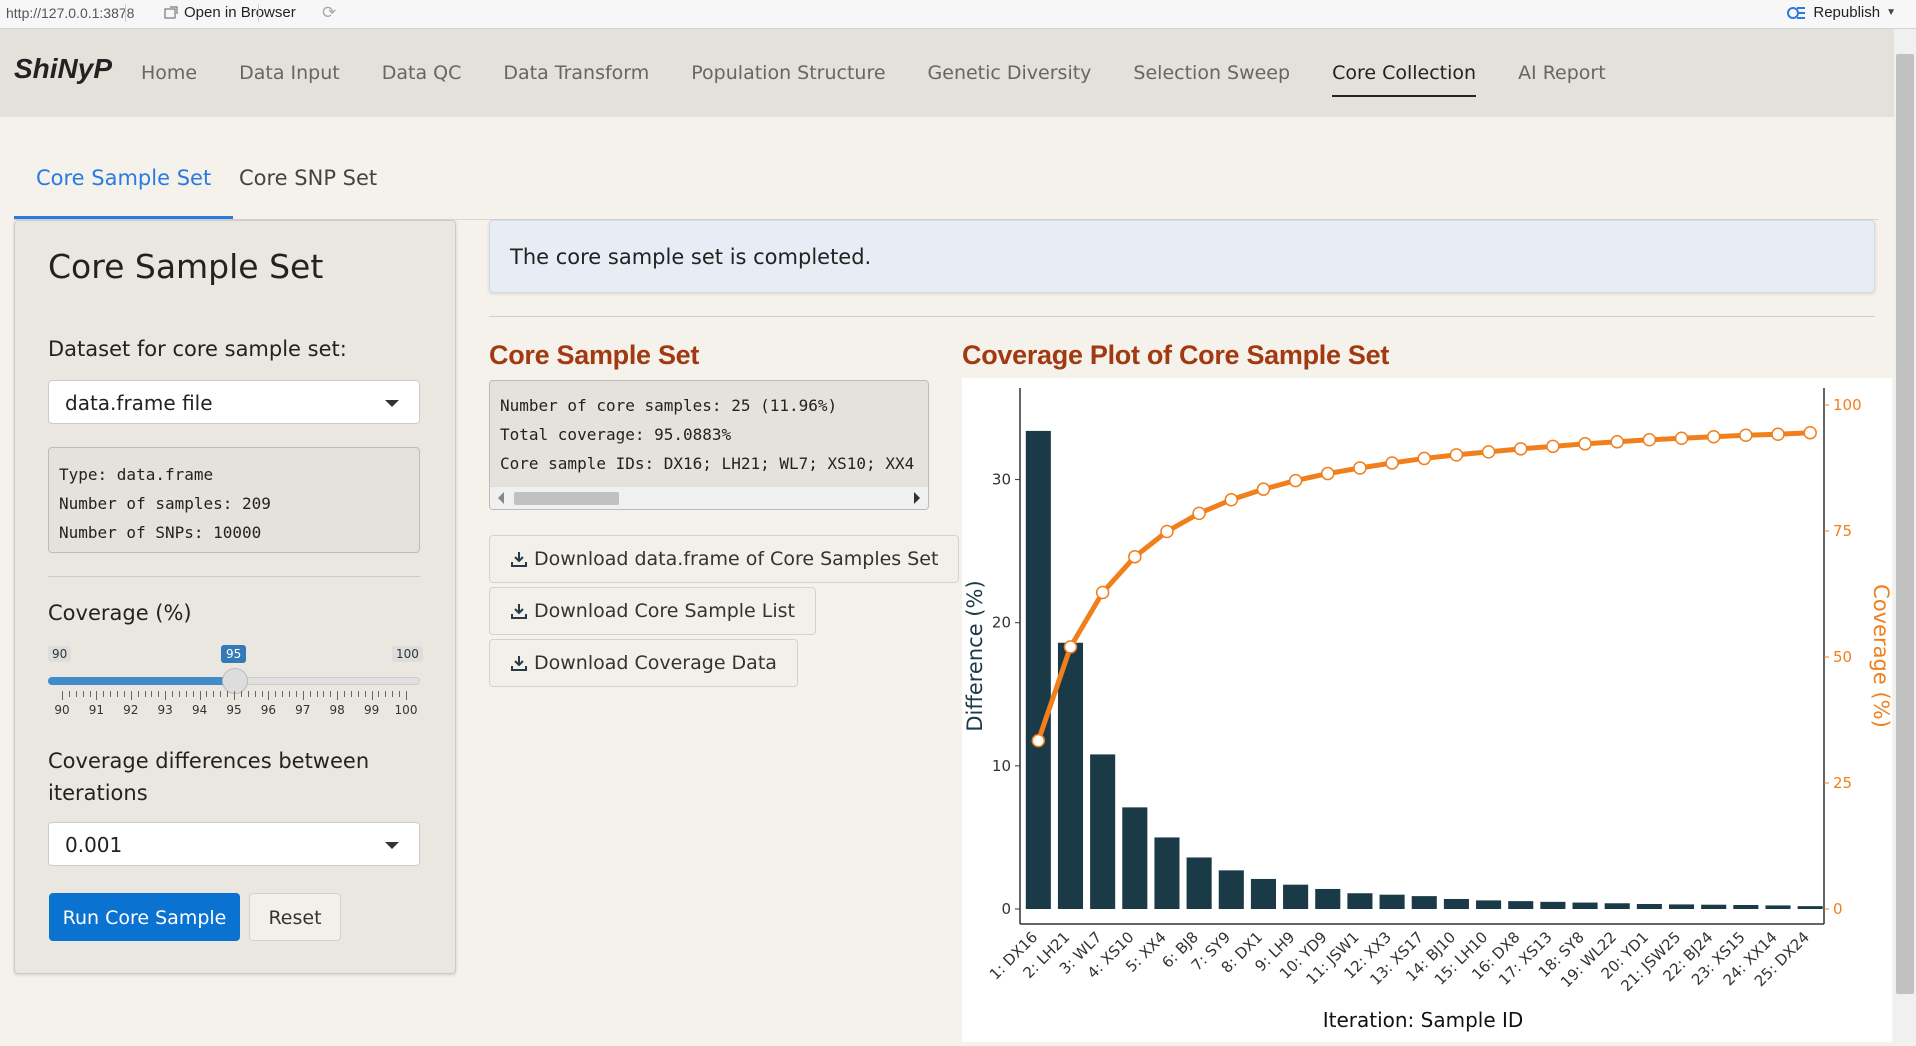  What do you see at coordinates (94, 845) in the screenshot?
I see `coverage-diff-value: 0.001` at bounding box center [94, 845].